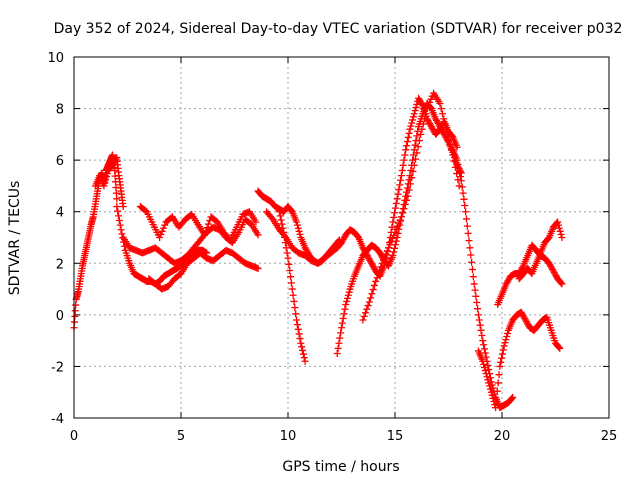 The image size is (640, 480). I want to click on x-tick-label: 5, so click(181, 436).